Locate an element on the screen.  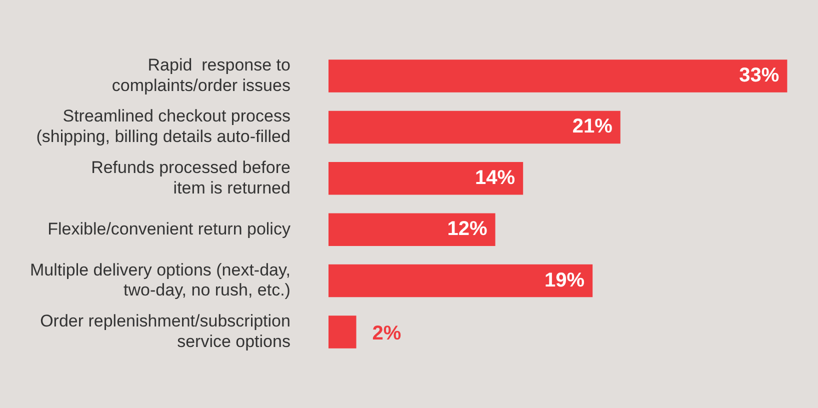
data-label: 33% is located at coordinates (759, 75).